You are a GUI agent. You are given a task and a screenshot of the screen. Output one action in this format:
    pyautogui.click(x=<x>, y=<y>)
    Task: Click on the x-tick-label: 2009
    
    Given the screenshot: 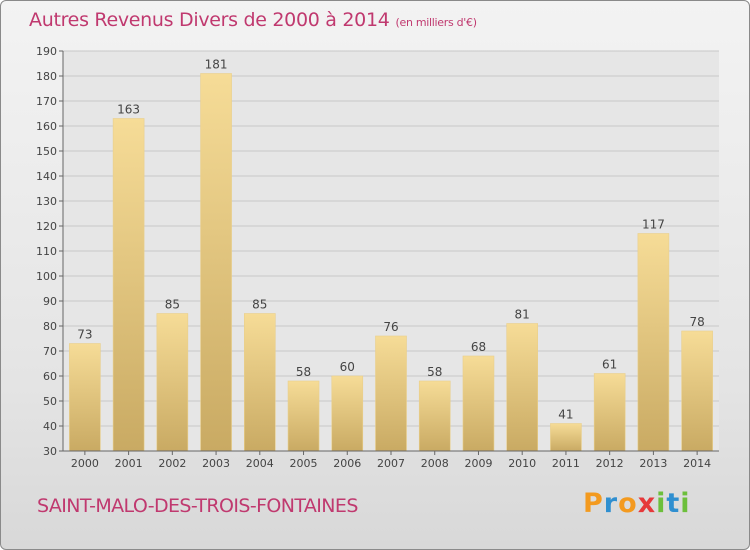 What is the action you would take?
    pyautogui.click(x=478, y=463)
    